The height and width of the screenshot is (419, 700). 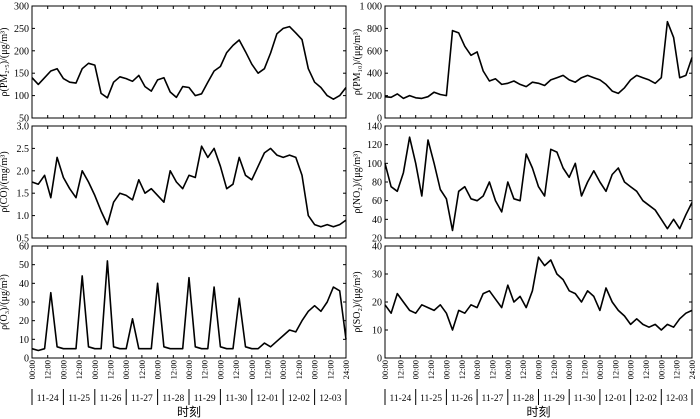 What do you see at coordinates (111, 399) in the screenshot?
I see `date-label: 11-26` at bounding box center [111, 399].